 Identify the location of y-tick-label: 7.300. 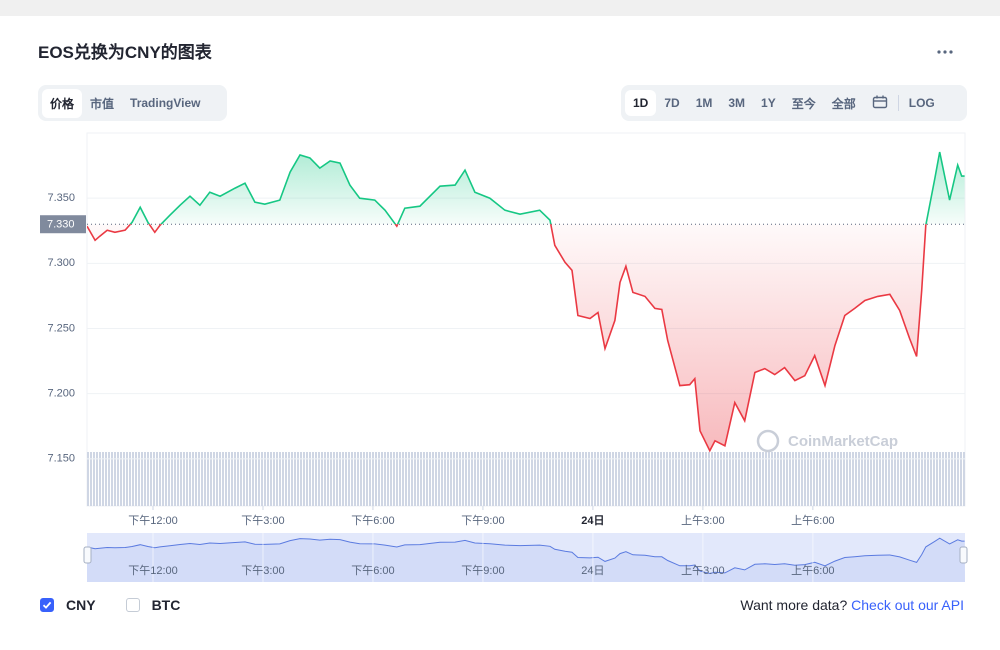
(61, 263).